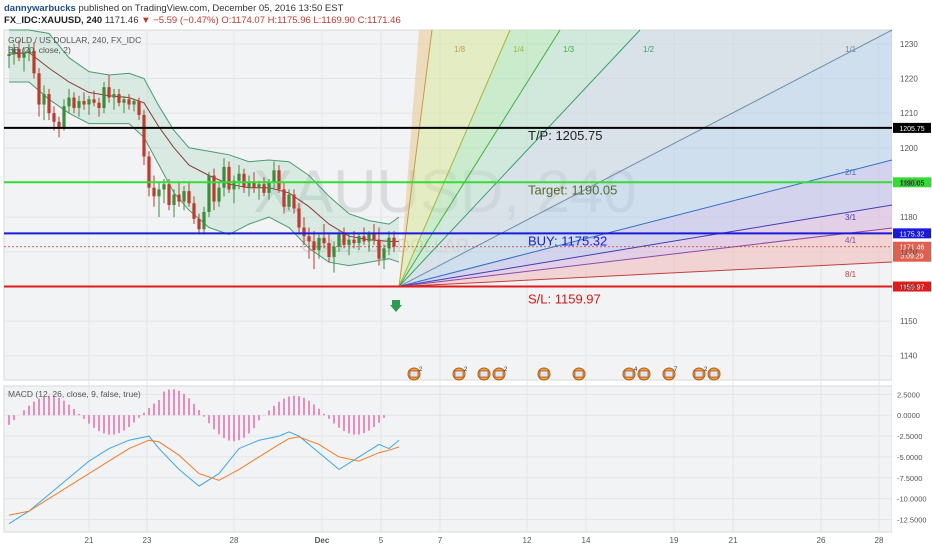 Image resolution: width=932 pixels, height=550 pixels. I want to click on time-tick-label: 5, so click(381, 540).